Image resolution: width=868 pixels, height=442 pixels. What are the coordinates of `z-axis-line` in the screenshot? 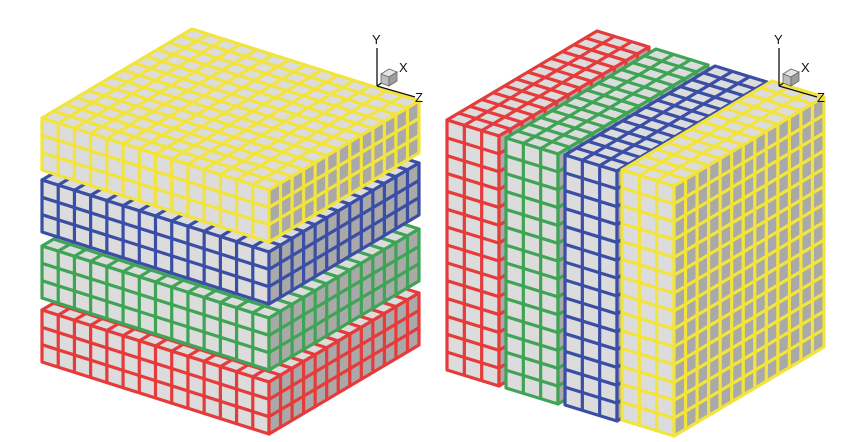 It's located at (798, 91).